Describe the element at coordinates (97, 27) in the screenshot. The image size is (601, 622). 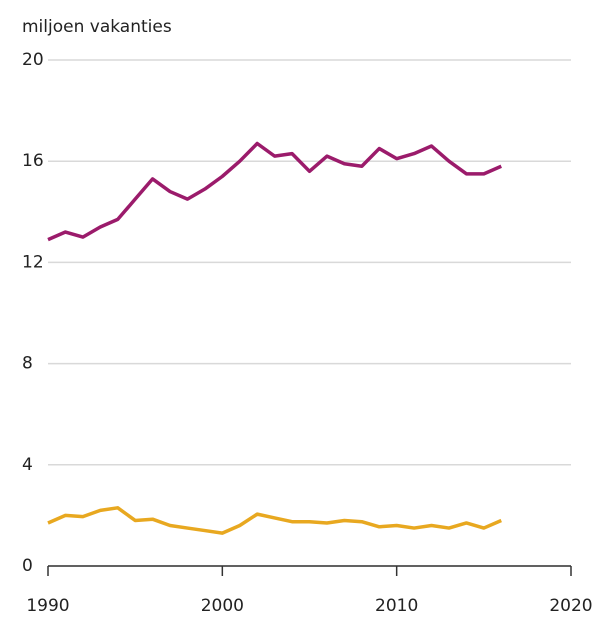
I see `y-axis-label: miljoen vakanties` at that location.